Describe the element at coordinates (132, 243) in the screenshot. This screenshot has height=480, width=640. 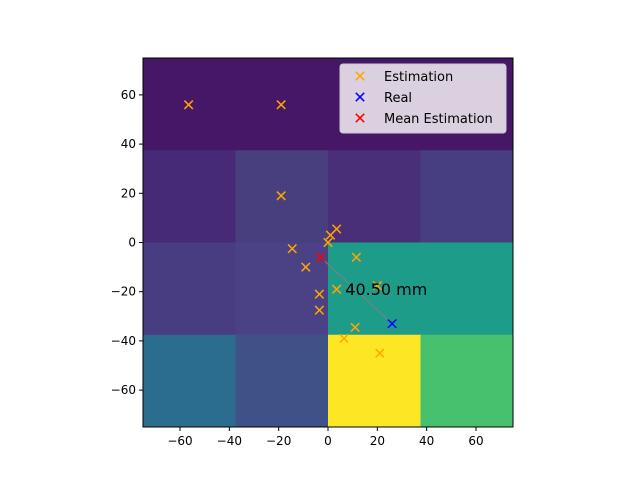
I see `y-tick-label: 0` at that location.